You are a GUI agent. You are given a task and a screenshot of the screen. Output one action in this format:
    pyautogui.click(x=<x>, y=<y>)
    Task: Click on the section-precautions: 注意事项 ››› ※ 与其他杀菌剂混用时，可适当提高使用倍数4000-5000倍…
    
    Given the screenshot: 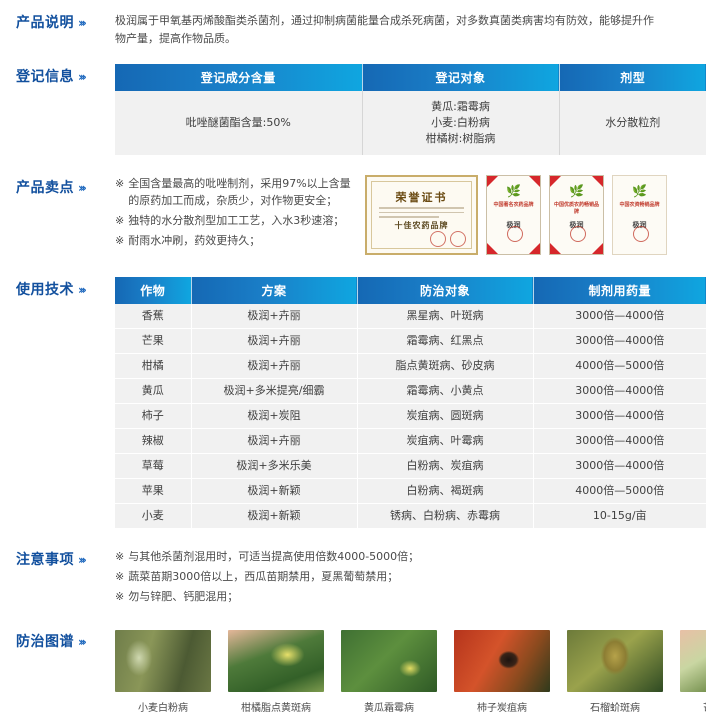 What is the action you would take?
    pyautogui.click(x=353, y=578)
    